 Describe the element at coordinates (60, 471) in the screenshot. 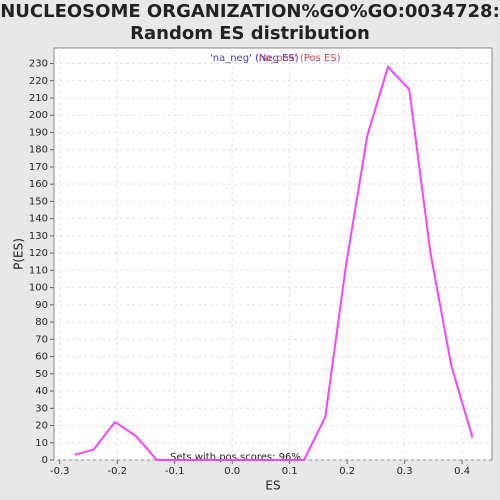

I see `x-tick-label: -0.3` at that location.